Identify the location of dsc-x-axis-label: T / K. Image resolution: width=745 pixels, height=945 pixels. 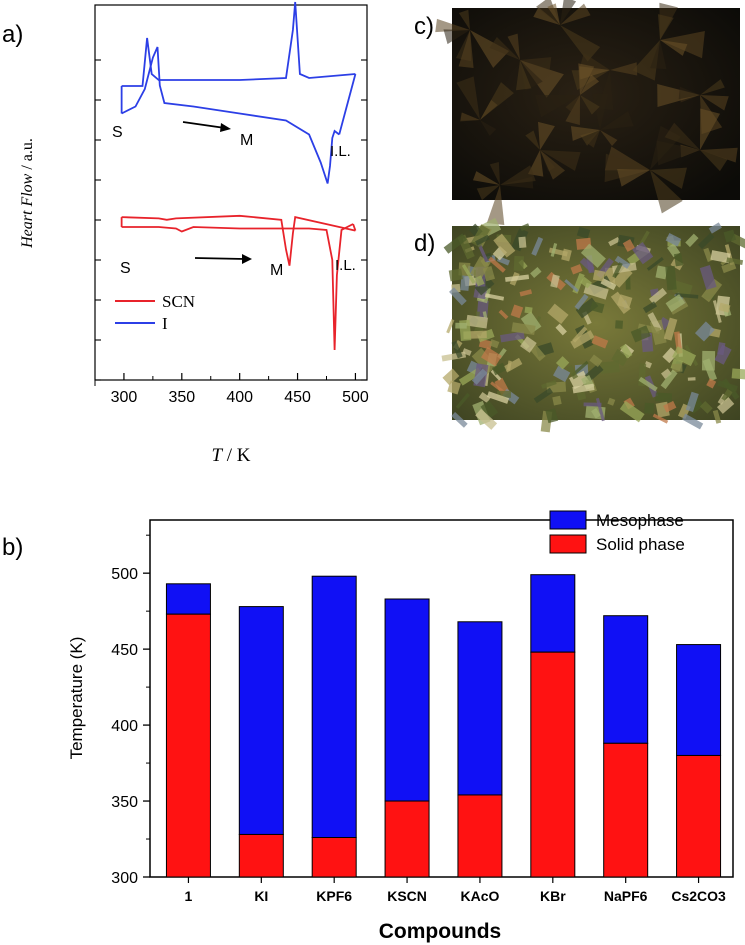
(230, 455).